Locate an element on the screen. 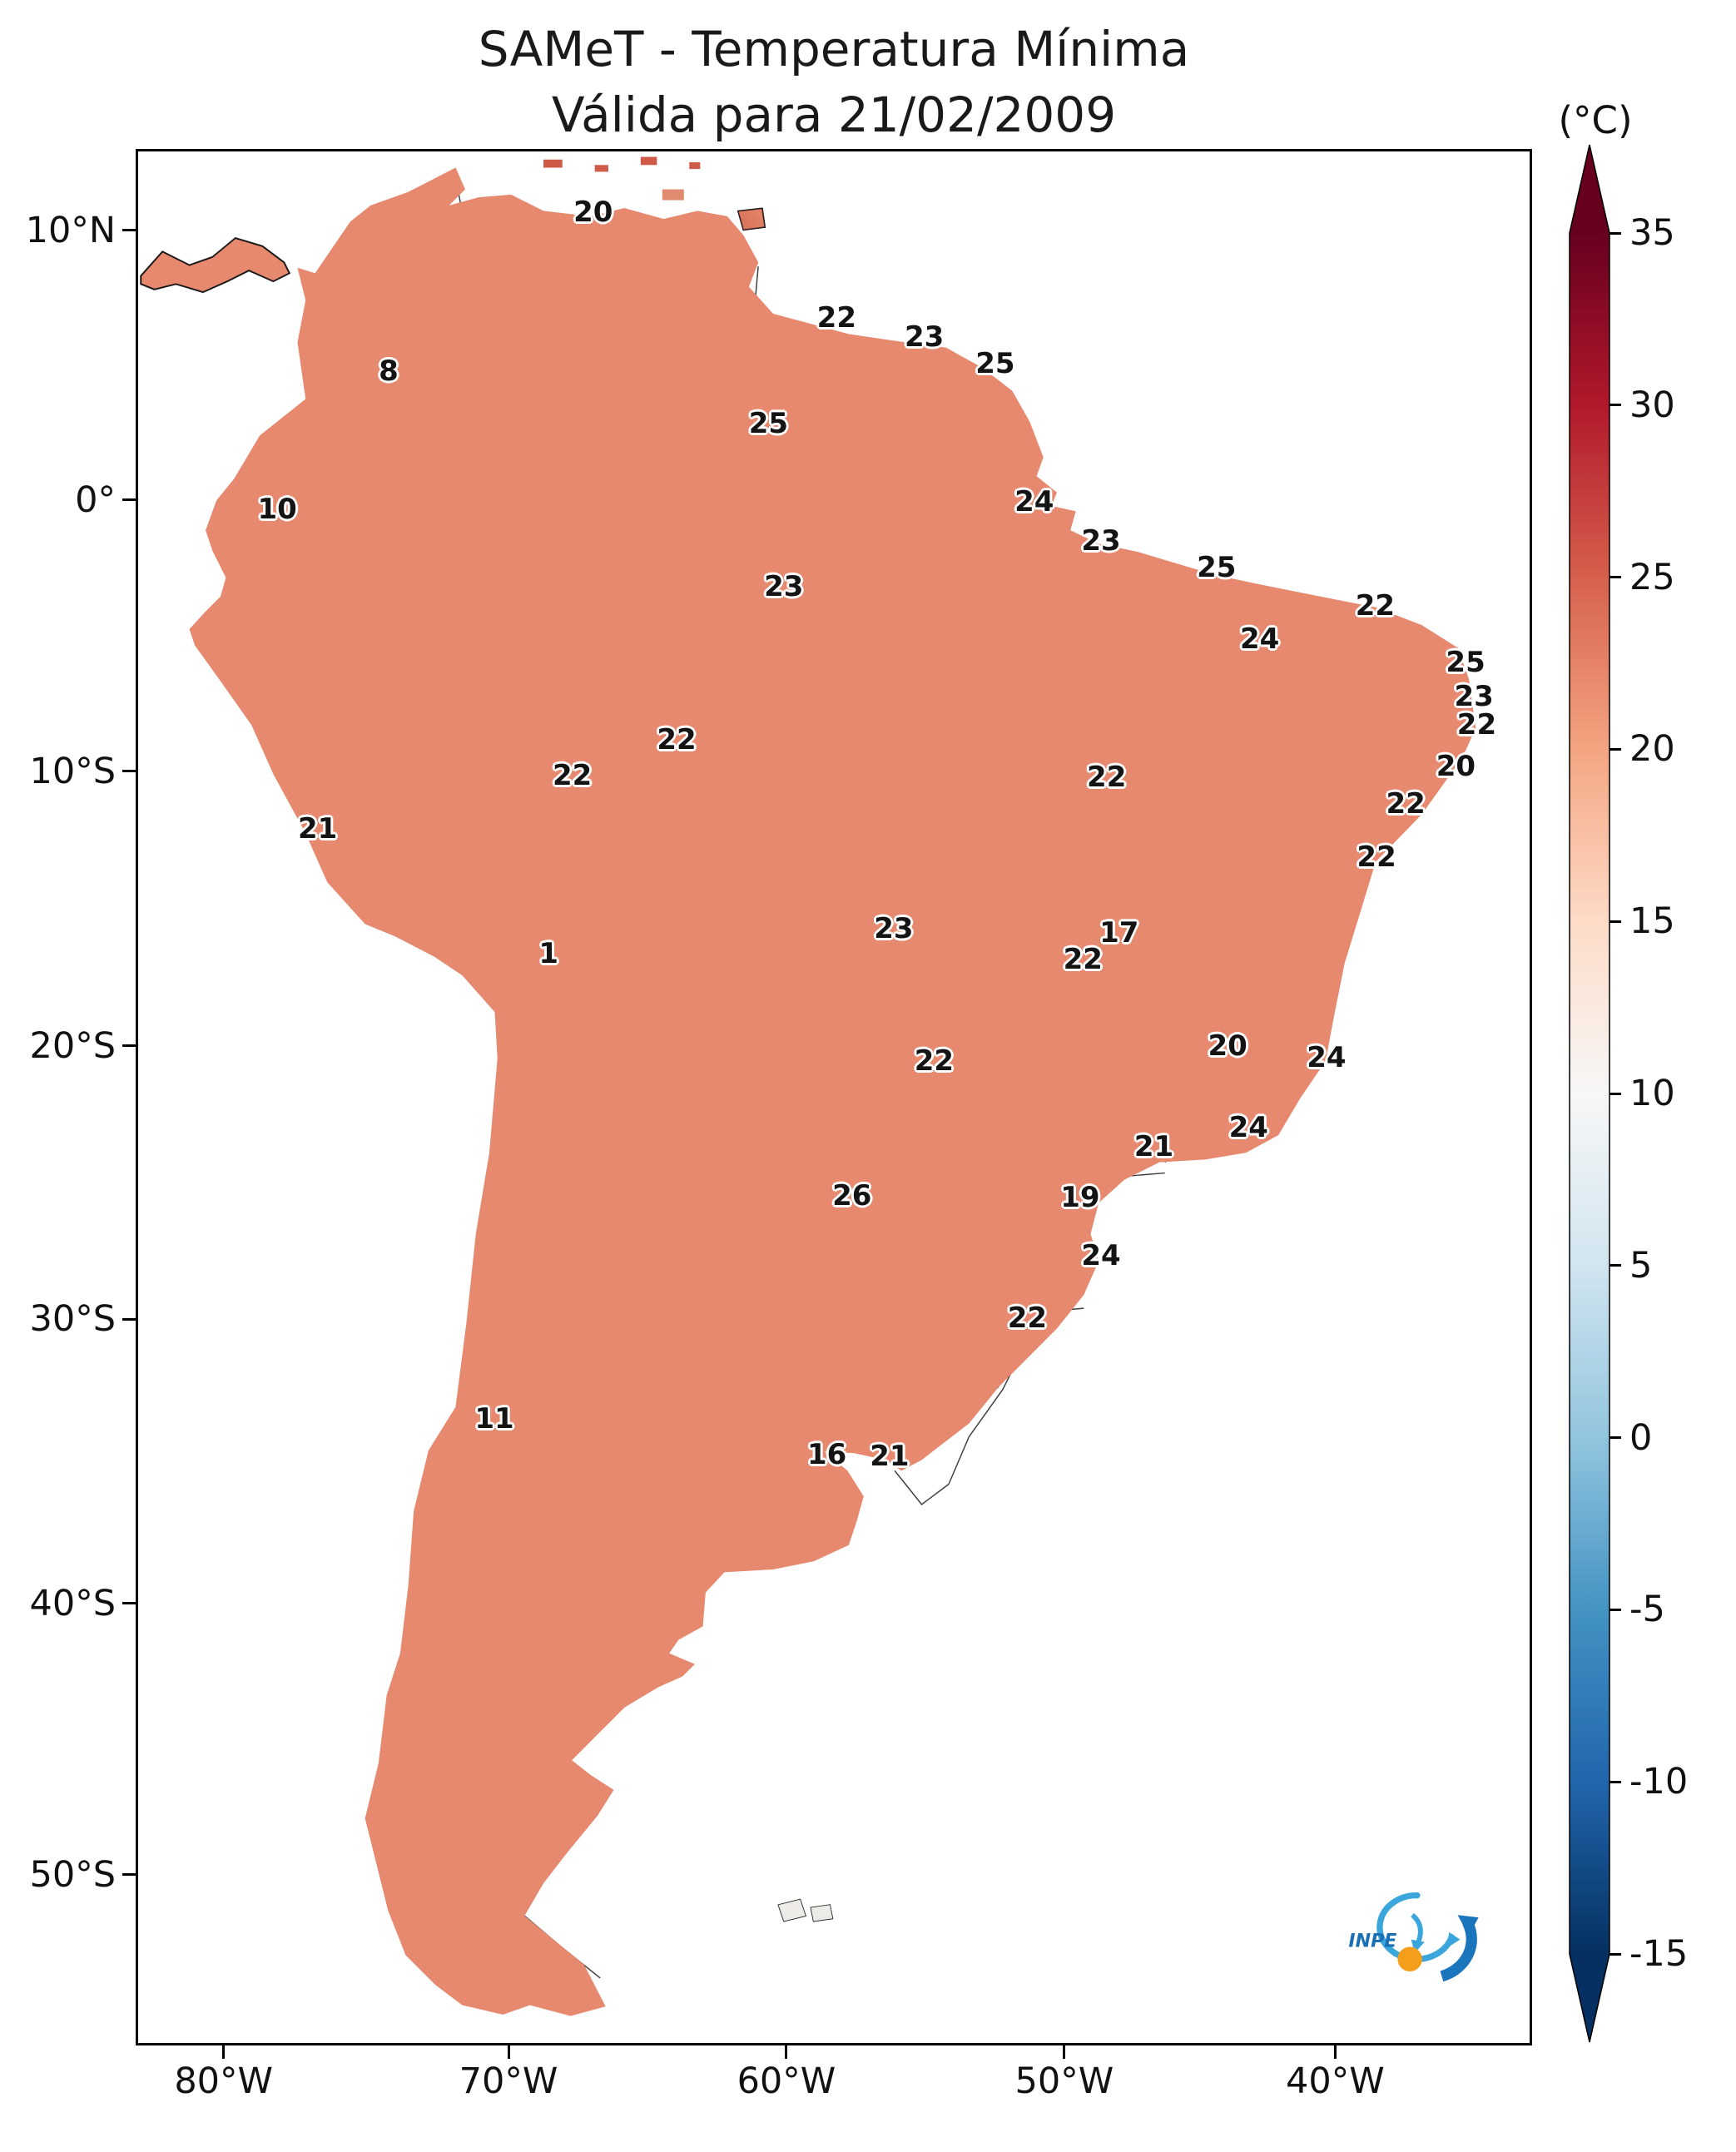  lat-tick-label: 40°S is located at coordinates (73, 1603).